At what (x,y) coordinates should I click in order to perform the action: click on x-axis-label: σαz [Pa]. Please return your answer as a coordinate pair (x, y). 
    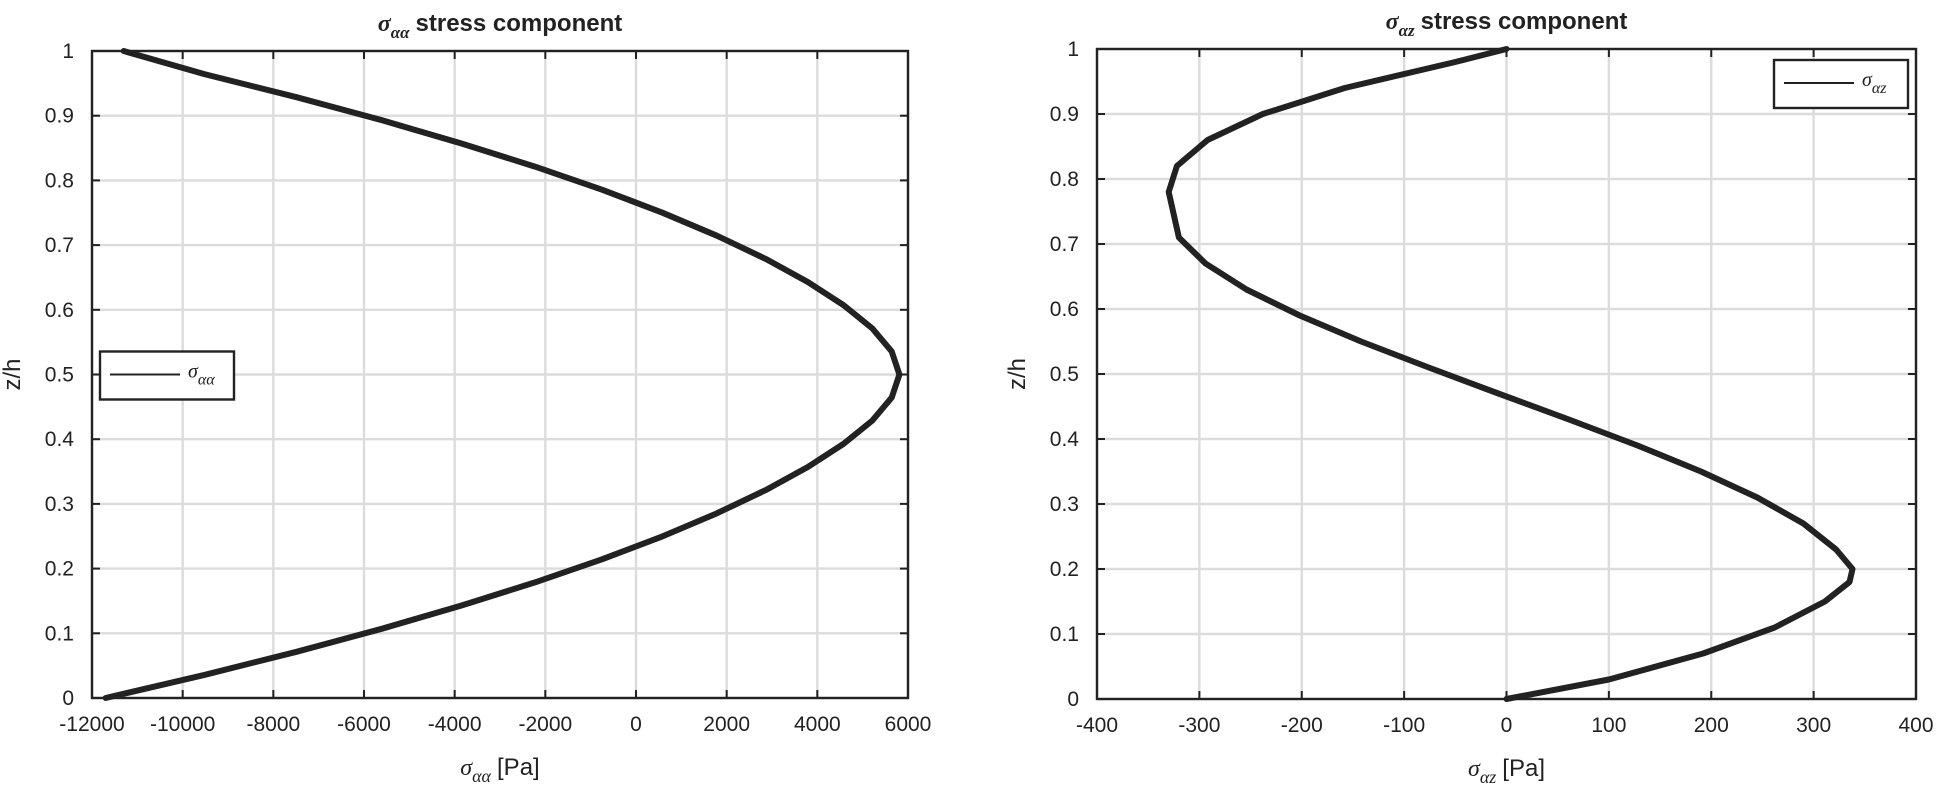
    Looking at the image, I should click on (1506, 771).